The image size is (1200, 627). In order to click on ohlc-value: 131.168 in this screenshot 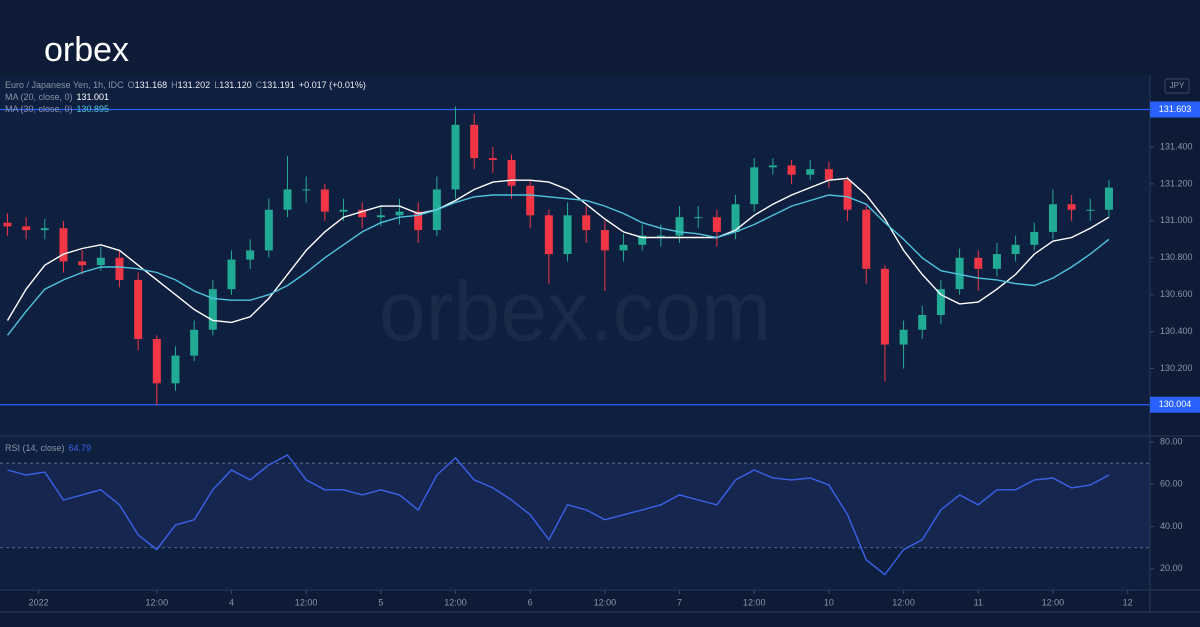, I will do `click(151, 85)`.